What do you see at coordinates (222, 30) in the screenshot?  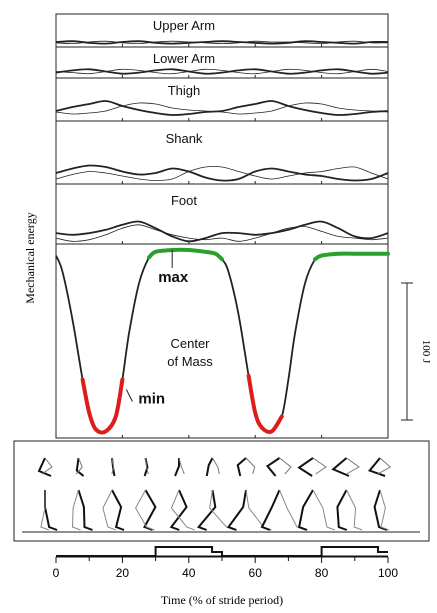 I see `panel-upper-arm: Upper Arm` at bounding box center [222, 30].